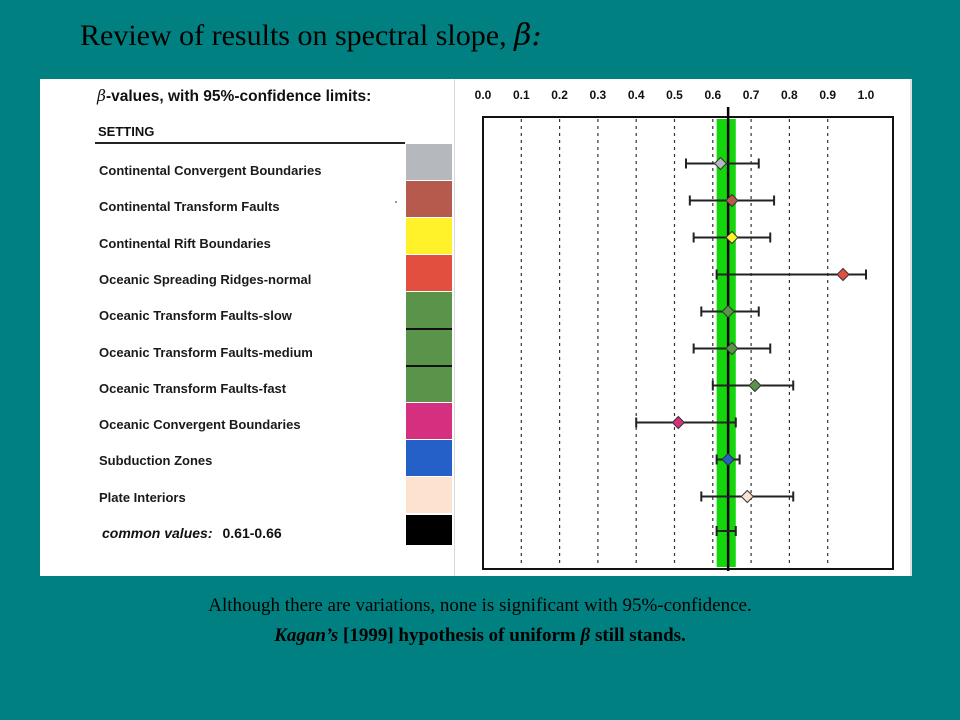 The width and height of the screenshot is (960, 720). I want to click on table-title: β-values, with 95%-confidence limits:, so click(234, 96).